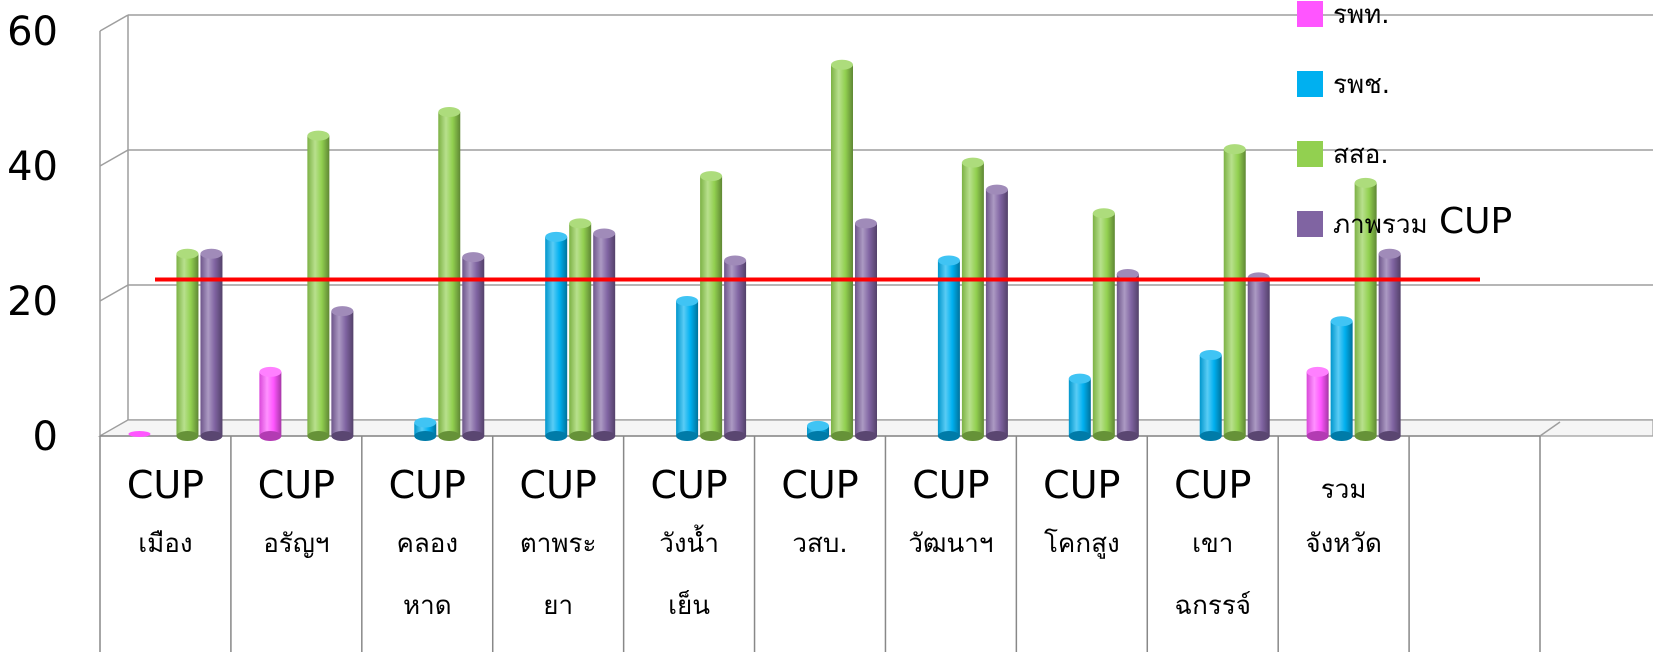  What do you see at coordinates (1361, 155) in the screenshot?
I see `legend-label: สสอ.` at bounding box center [1361, 155].